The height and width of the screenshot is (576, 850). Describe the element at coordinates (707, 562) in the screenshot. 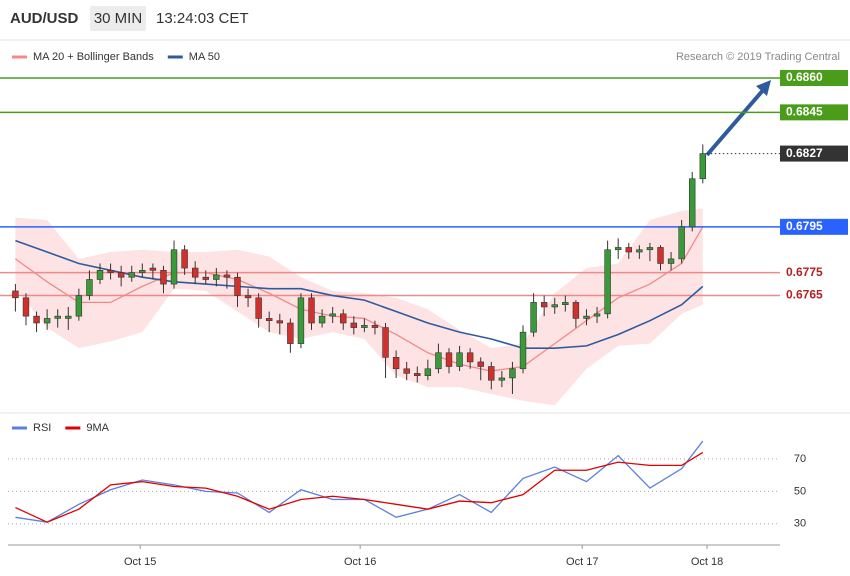

I see `x-tick-label: Oct 18` at that location.